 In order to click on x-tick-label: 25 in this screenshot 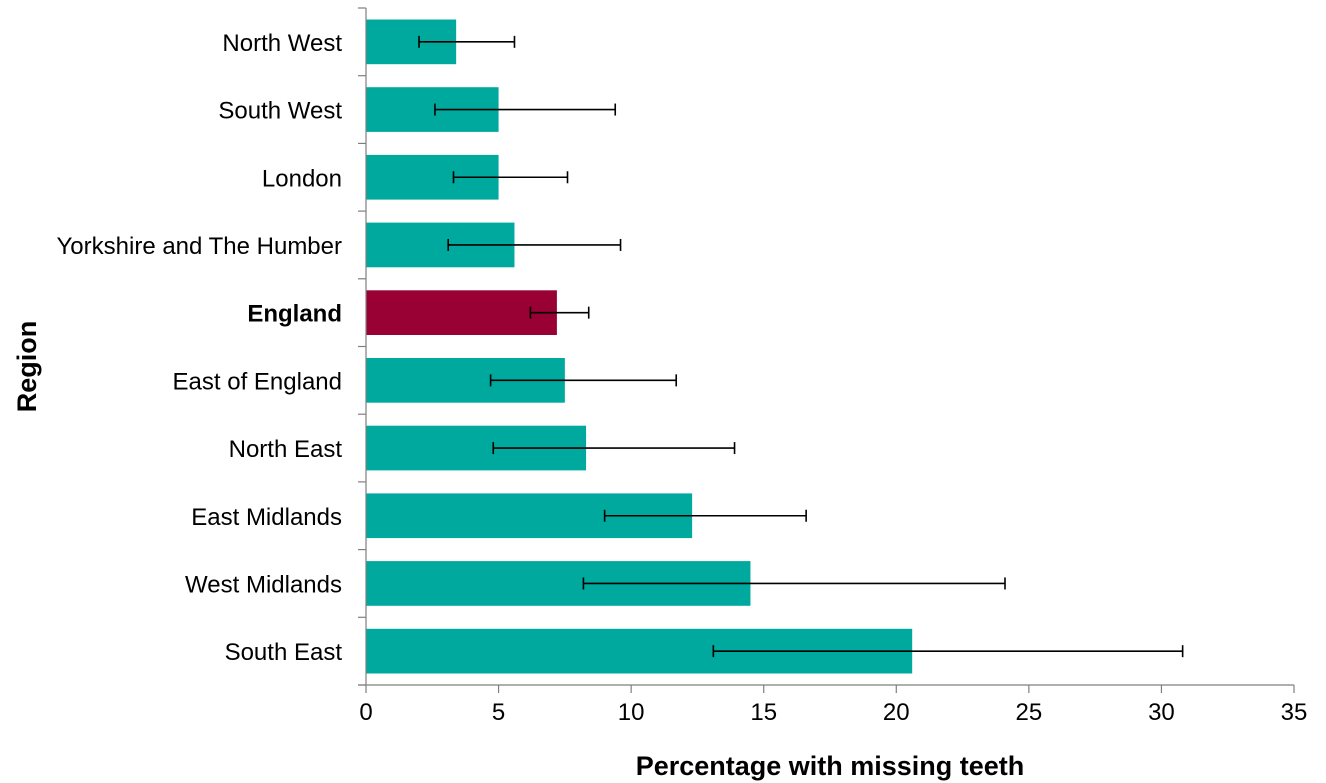, I will do `click(1029, 712)`.